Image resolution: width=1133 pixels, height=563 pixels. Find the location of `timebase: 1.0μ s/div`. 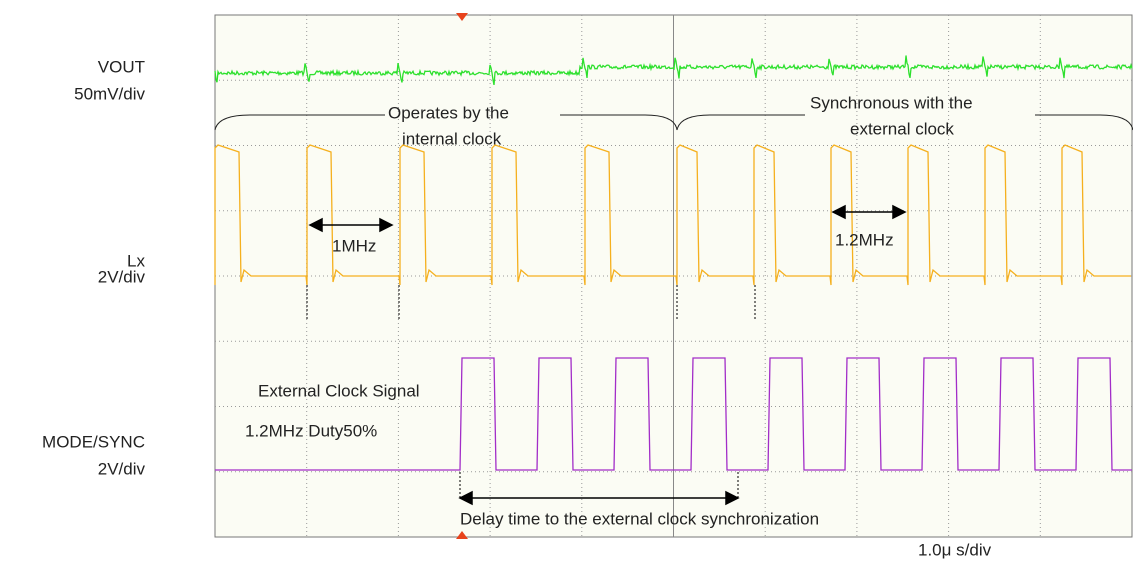

timebase: 1.0μ s/div is located at coordinates (955, 549).